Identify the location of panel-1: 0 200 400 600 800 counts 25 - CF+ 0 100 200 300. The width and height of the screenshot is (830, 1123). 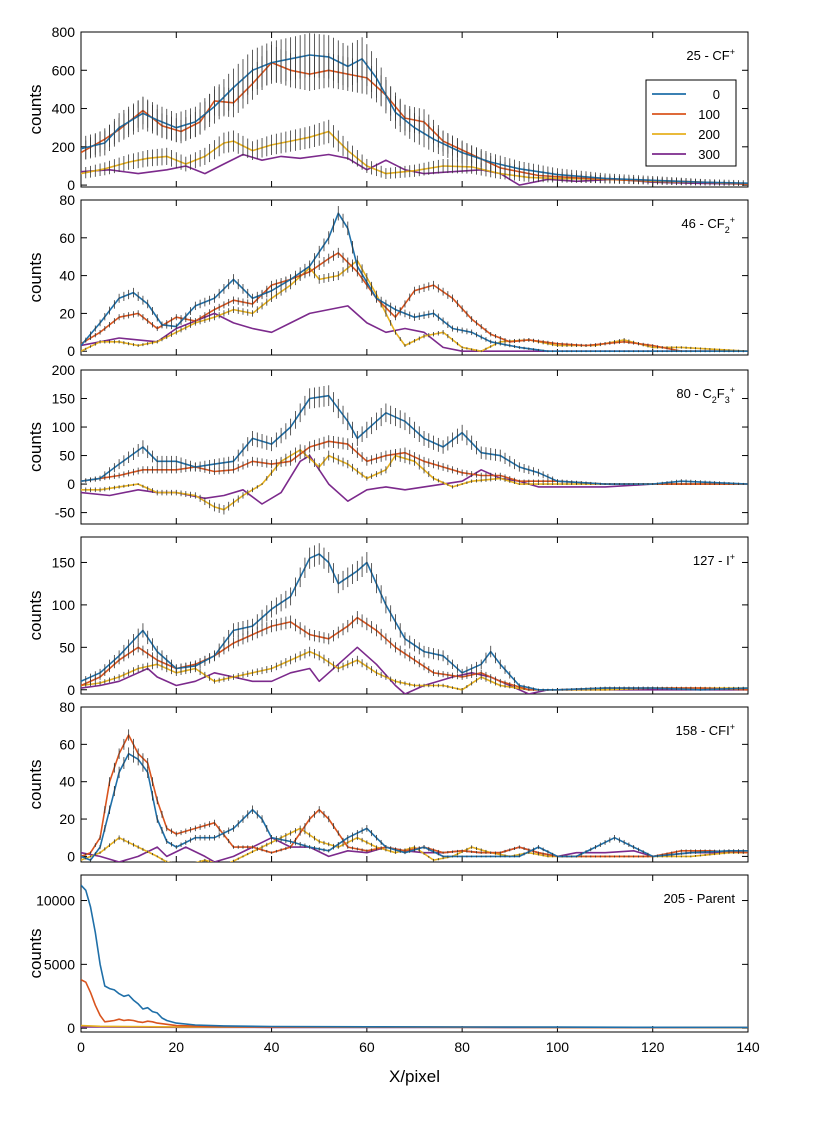
(387, 108).